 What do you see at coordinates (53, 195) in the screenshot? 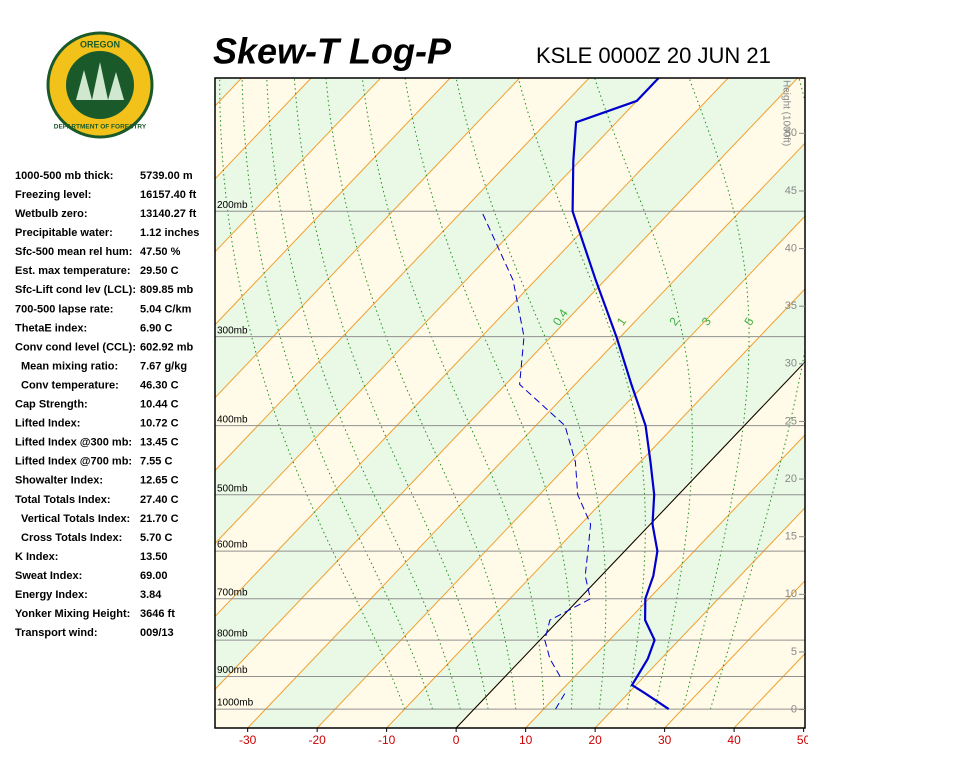
I see `index-label: Freezing level:` at bounding box center [53, 195].